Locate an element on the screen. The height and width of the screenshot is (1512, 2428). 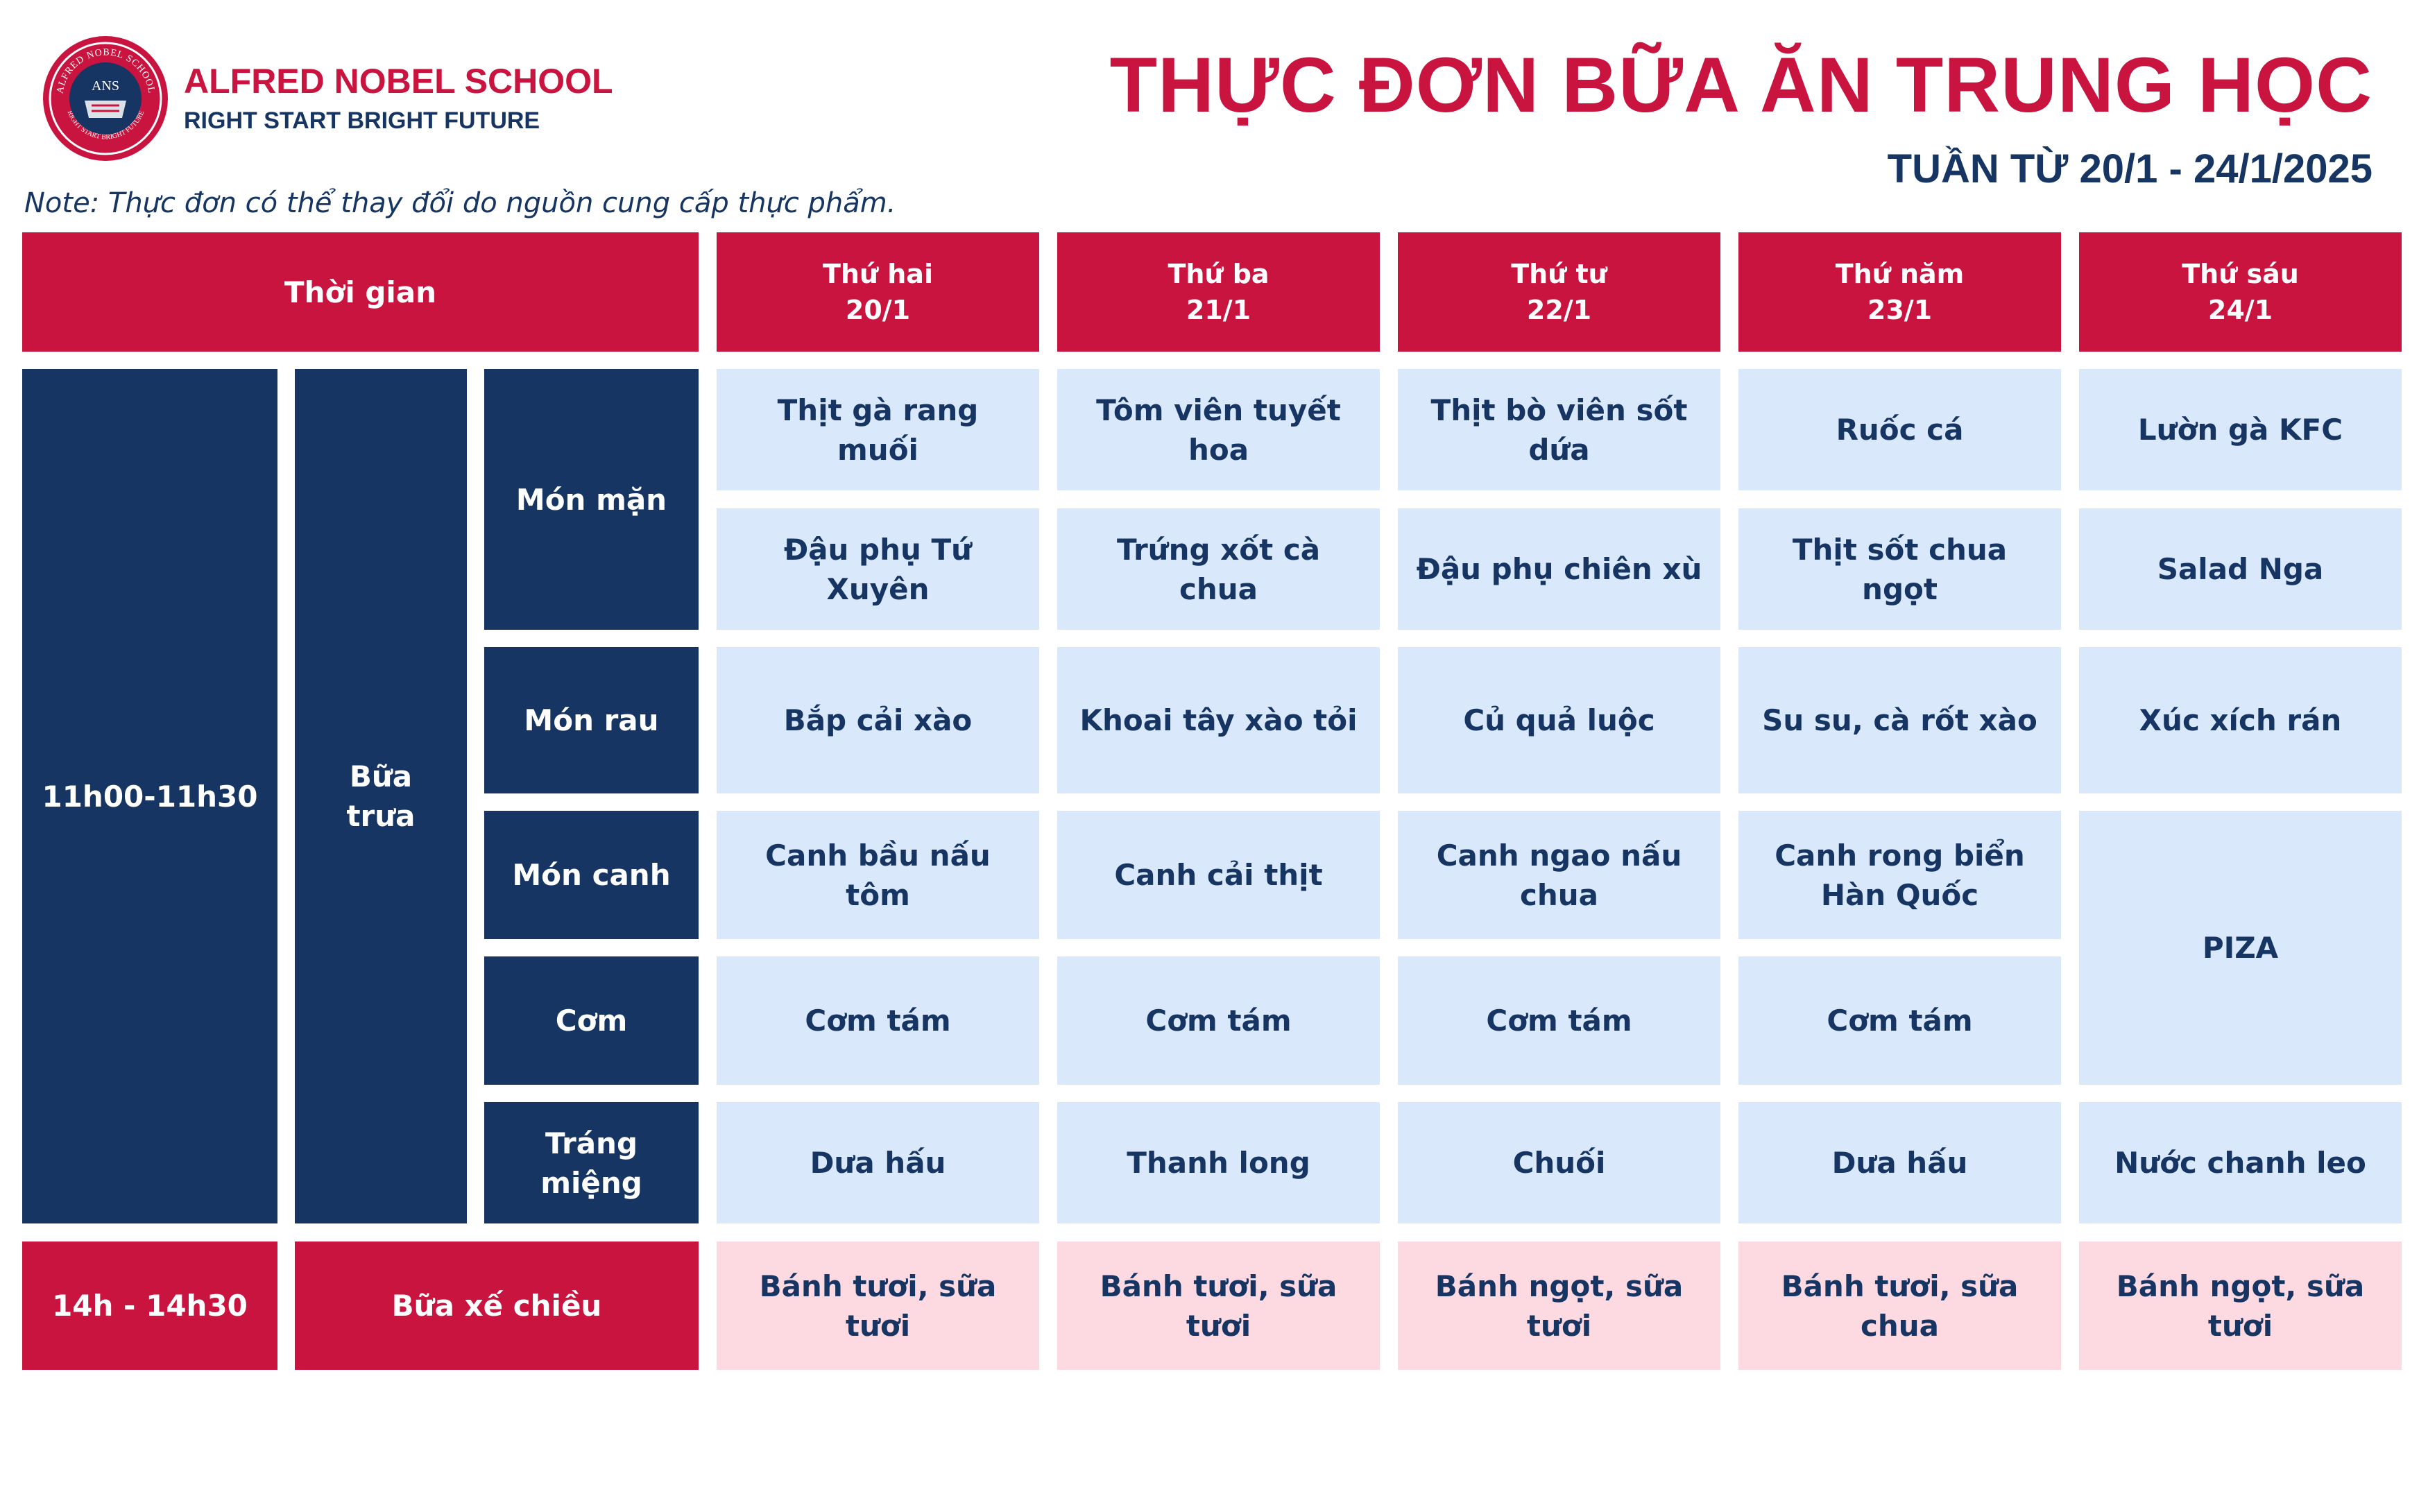
menu-cell: Bắp cải xào is located at coordinates (878, 720).